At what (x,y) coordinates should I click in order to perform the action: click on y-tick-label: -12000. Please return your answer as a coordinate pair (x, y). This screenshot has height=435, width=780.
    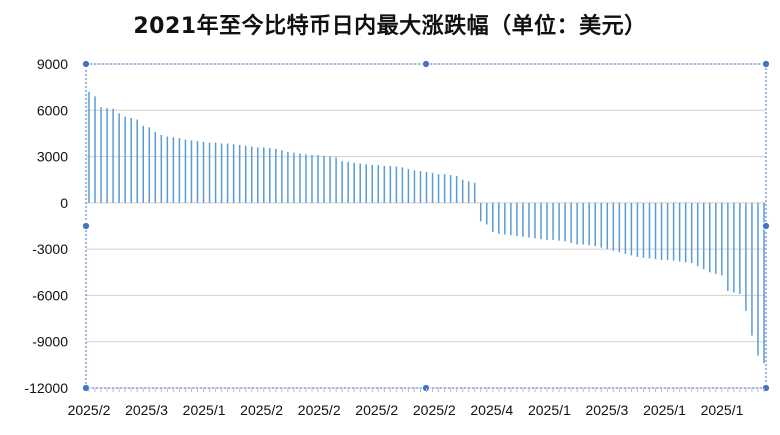
    Looking at the image, I should click on (46, 388).